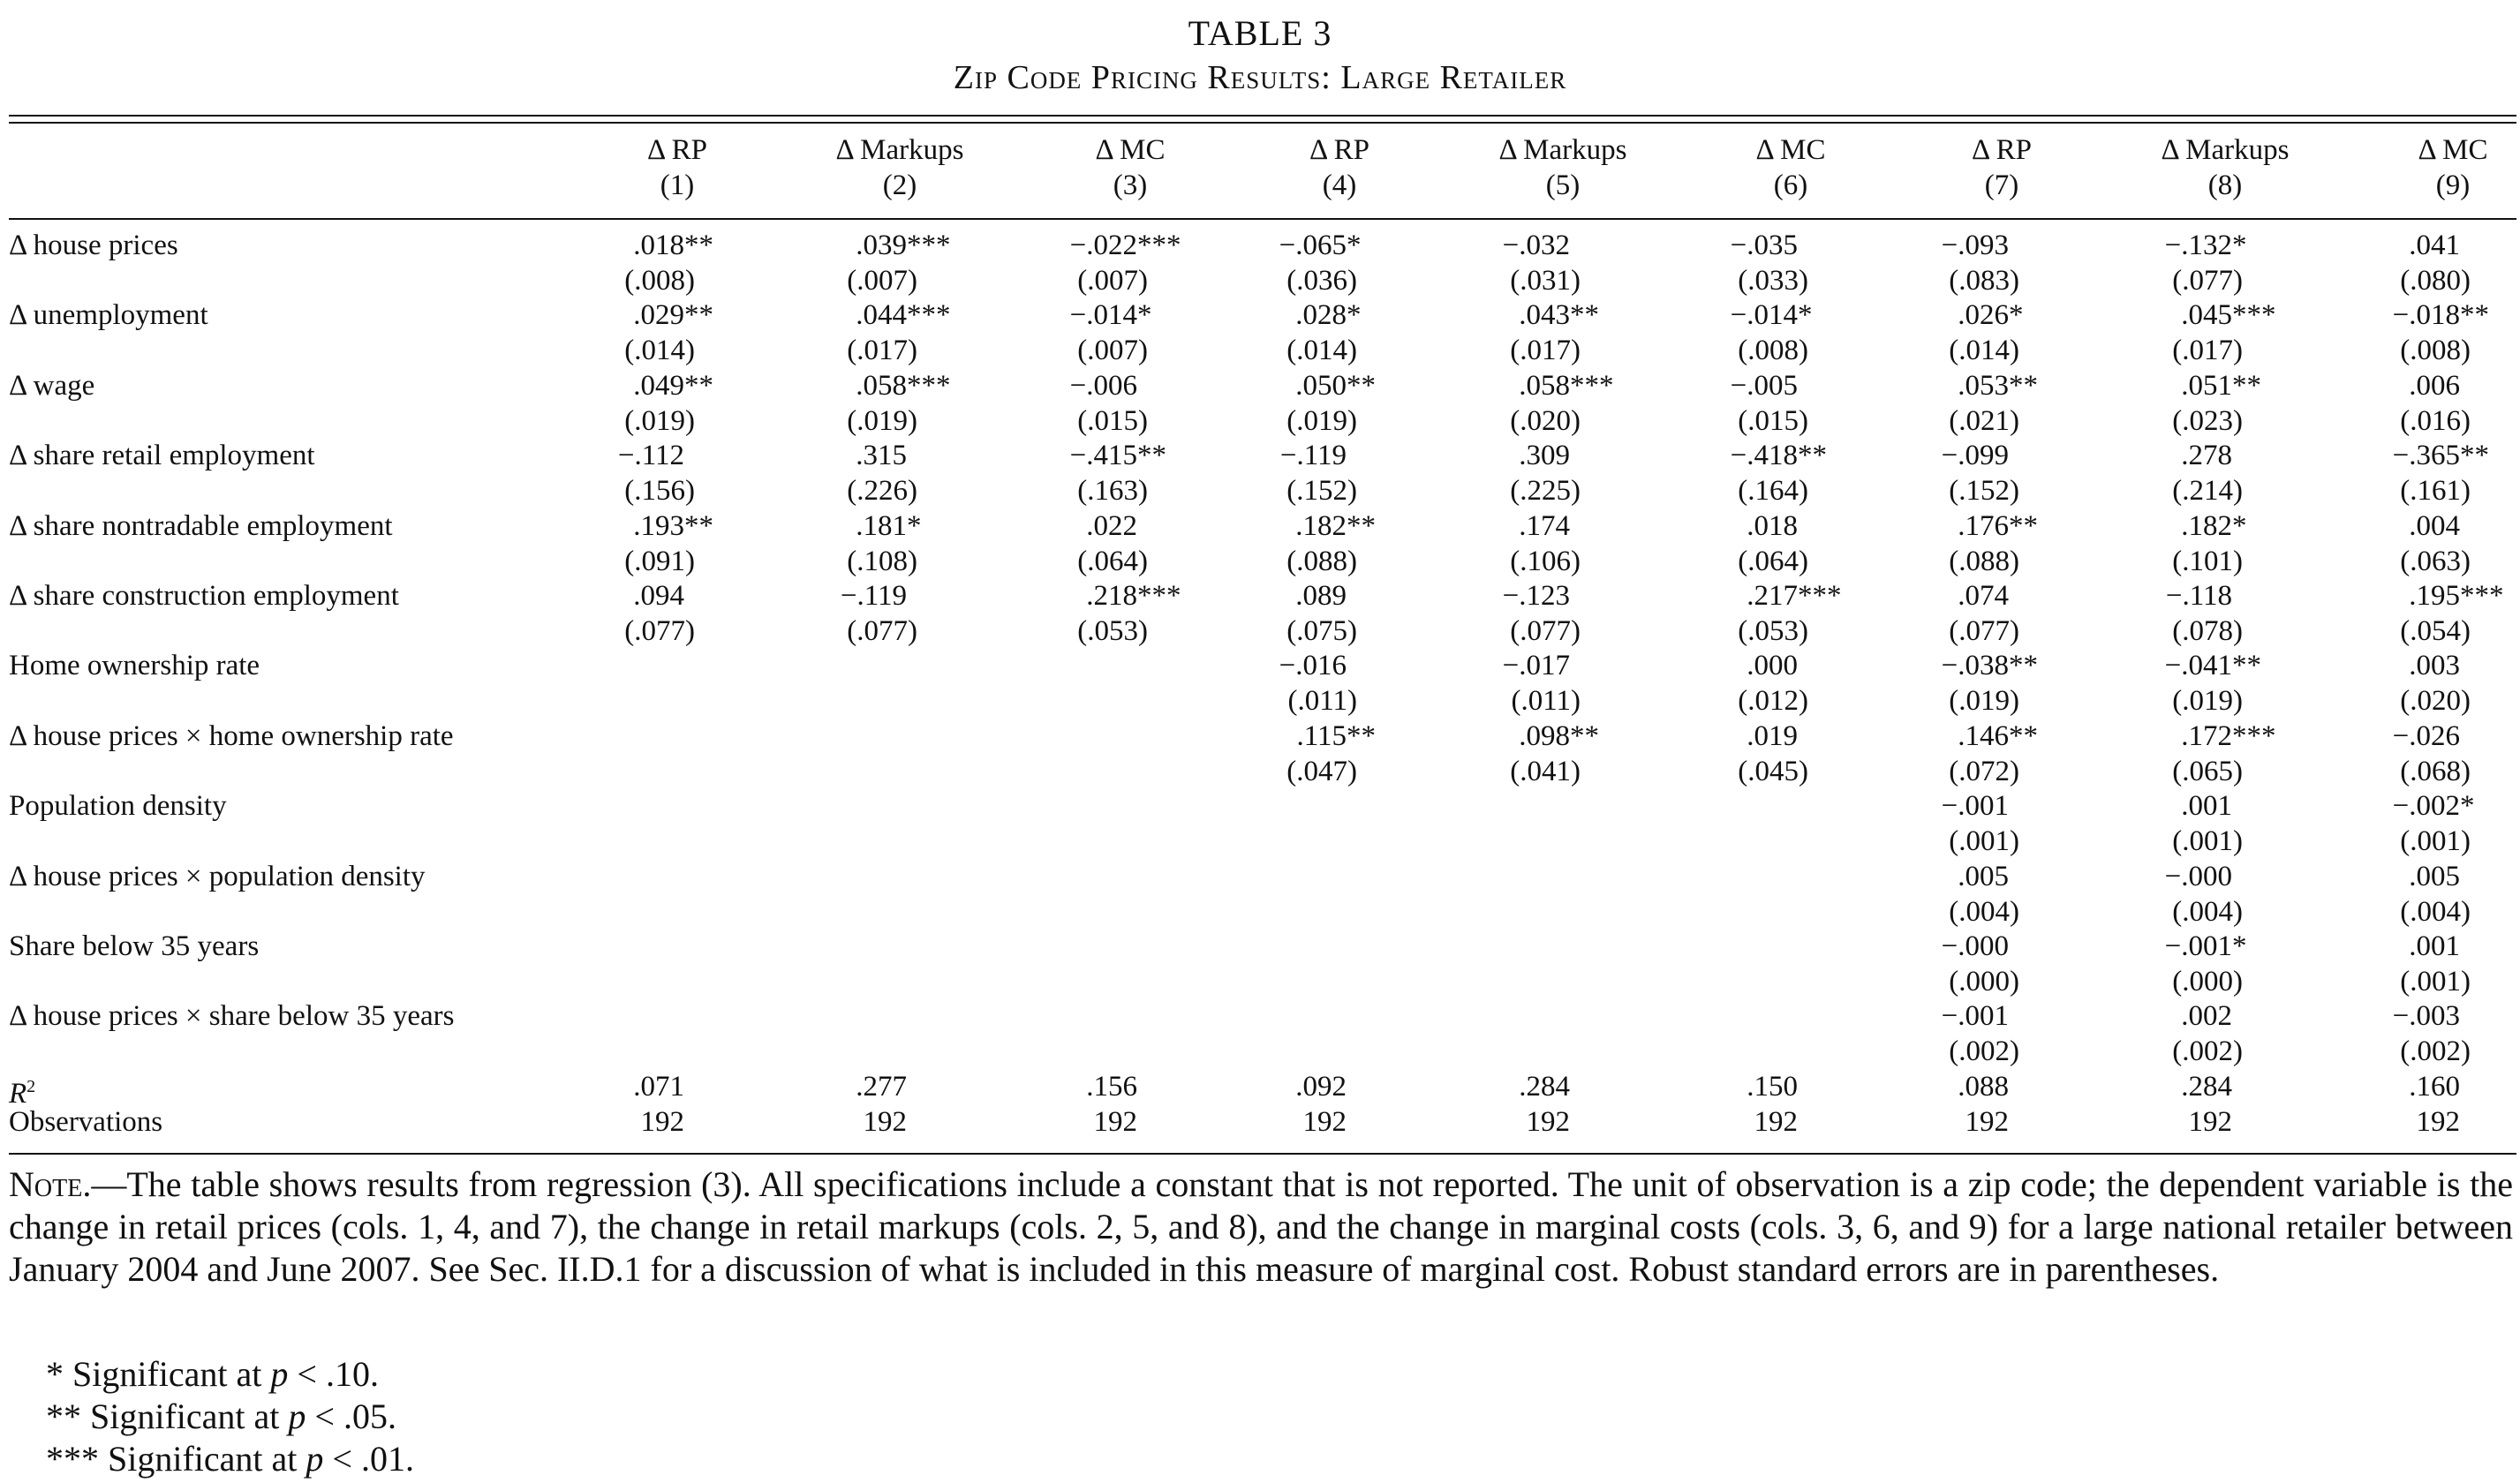  I want to click on stat-cell-number: .150, so click(1772, 1086).